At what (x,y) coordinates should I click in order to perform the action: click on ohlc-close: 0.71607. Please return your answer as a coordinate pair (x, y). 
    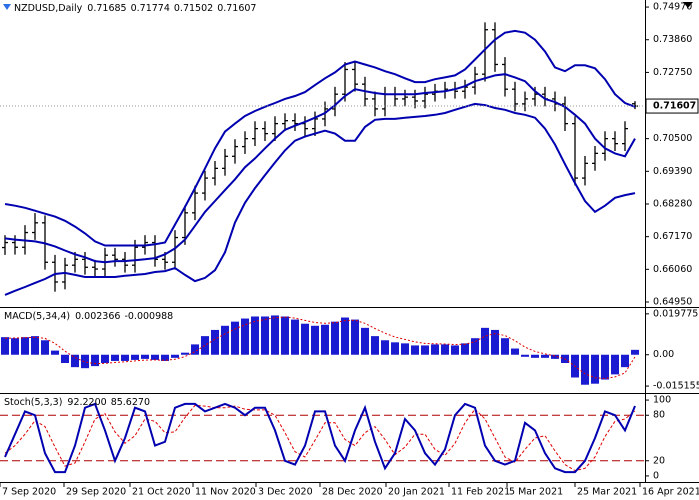
    Looking at the image, I should click on (236, 8).